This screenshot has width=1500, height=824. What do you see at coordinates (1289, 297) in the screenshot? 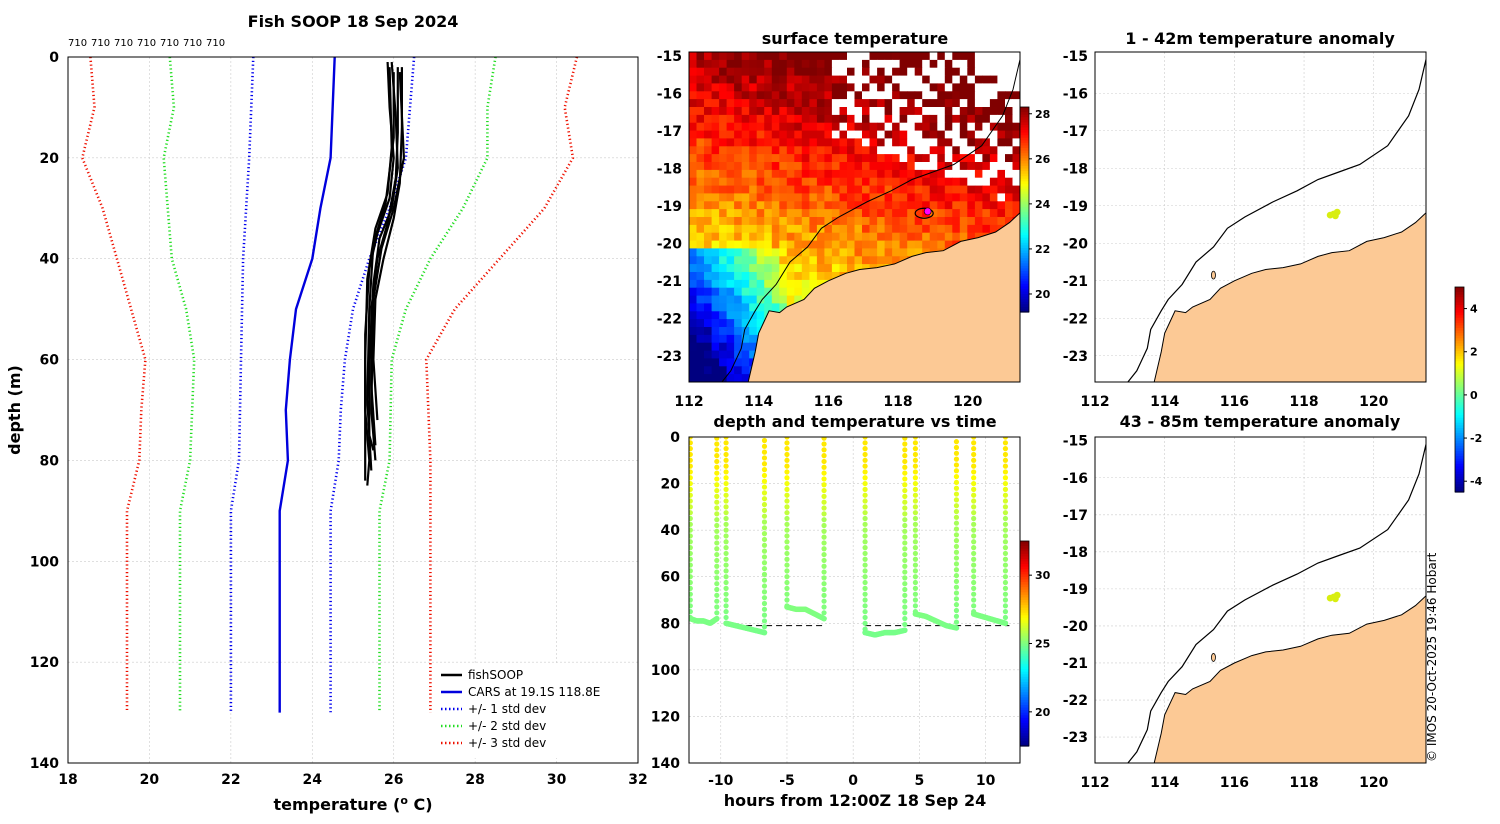
I see `anomaly-shallow-land` at bounding box center [1289, 297].